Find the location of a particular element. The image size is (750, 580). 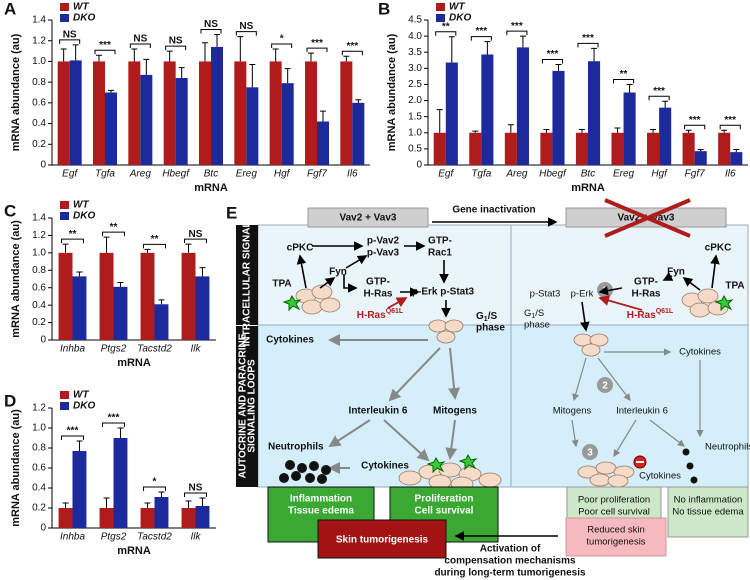

gtp-hras: H-Ras is located at coordinates (378, 294).